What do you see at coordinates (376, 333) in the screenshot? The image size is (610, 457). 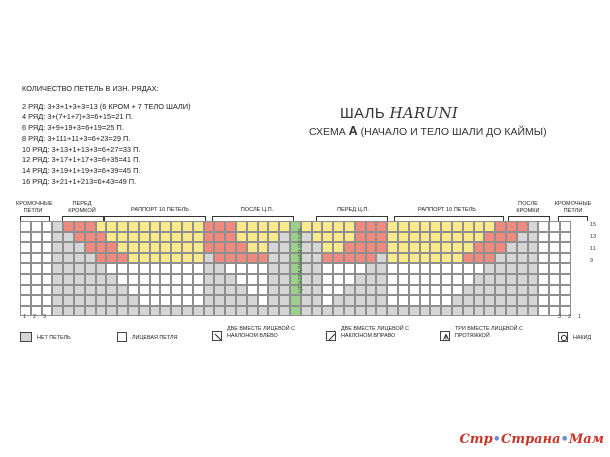 I see `legend-k2tog-right: ДВЕ ВМЕСТЕ ЛИЦЕВОЙ С НАКЛОНОМ ВПРАВО` at bounding box center [376, 333].